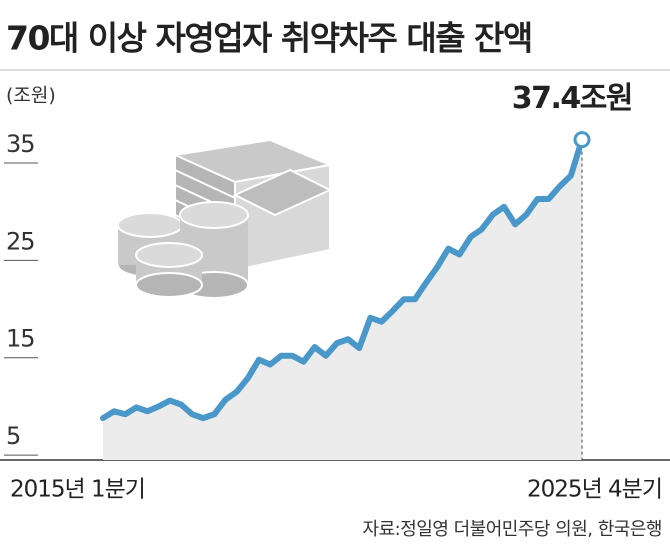  I want to click on y-tick-label: 15, so click(20, 339).